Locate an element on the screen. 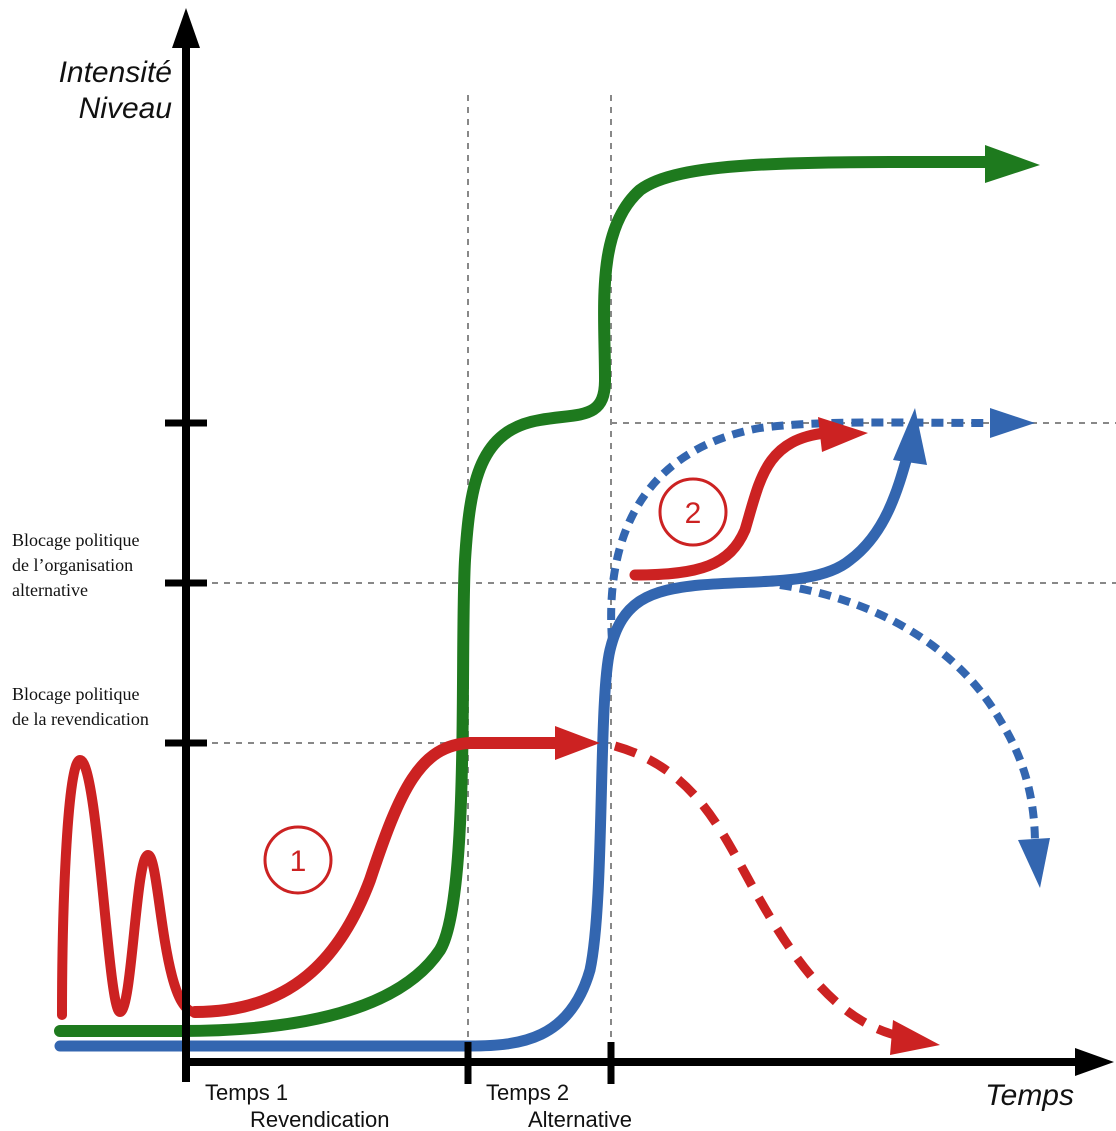 This screenshot has width=1116, height=1131. threshold-revendication-line1: Blocage politique is located at coordinates (75, 694).